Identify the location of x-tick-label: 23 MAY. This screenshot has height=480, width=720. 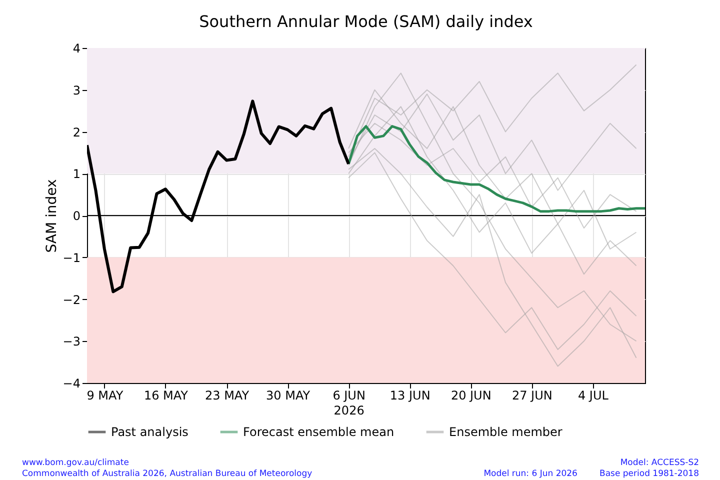
(227, 395).